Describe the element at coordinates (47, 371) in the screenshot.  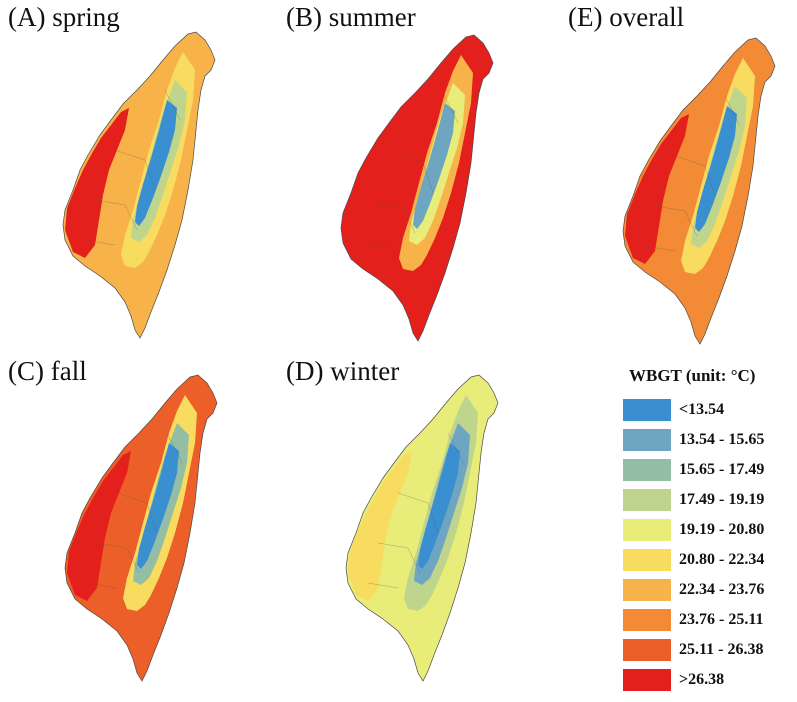
I see `panel-label-fall: (C) fall` at that location.